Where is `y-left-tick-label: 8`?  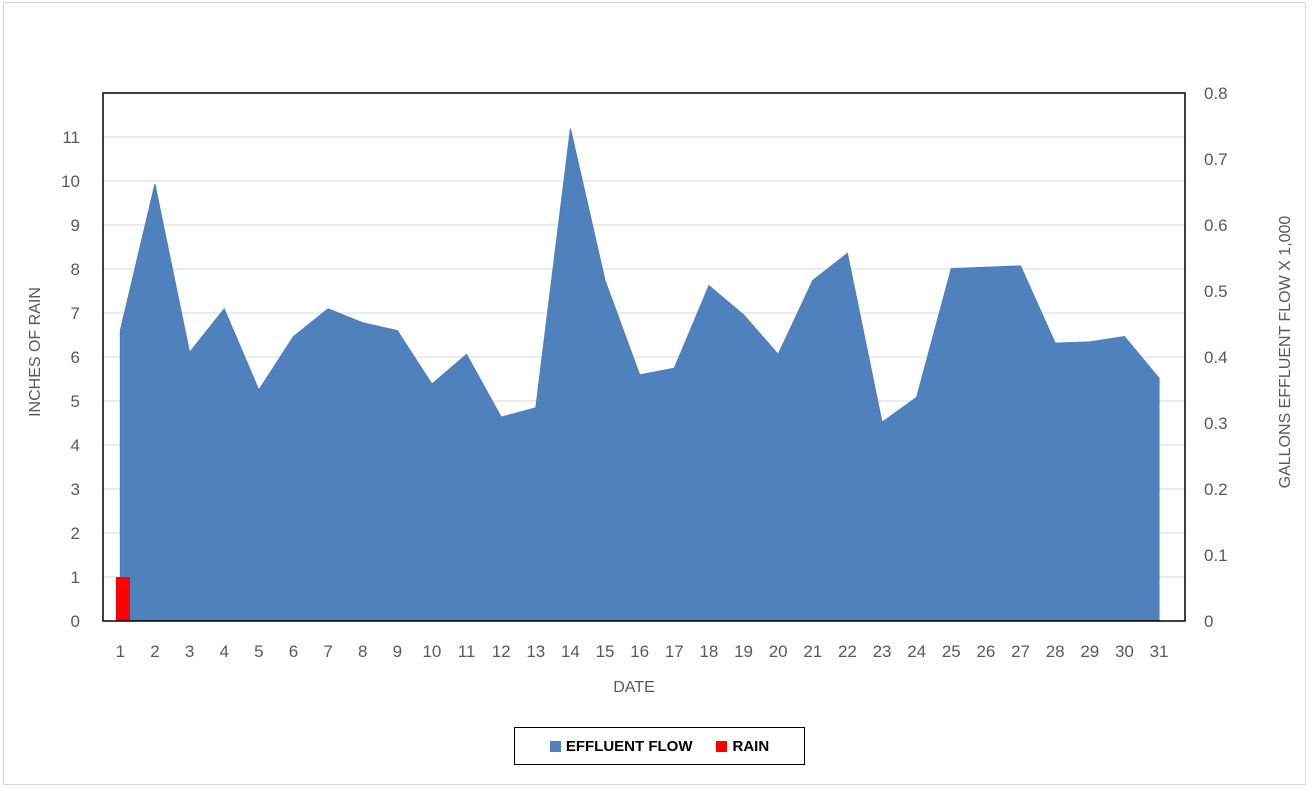 y-left-tick-label: 8 is located at coordinates (75, 269).